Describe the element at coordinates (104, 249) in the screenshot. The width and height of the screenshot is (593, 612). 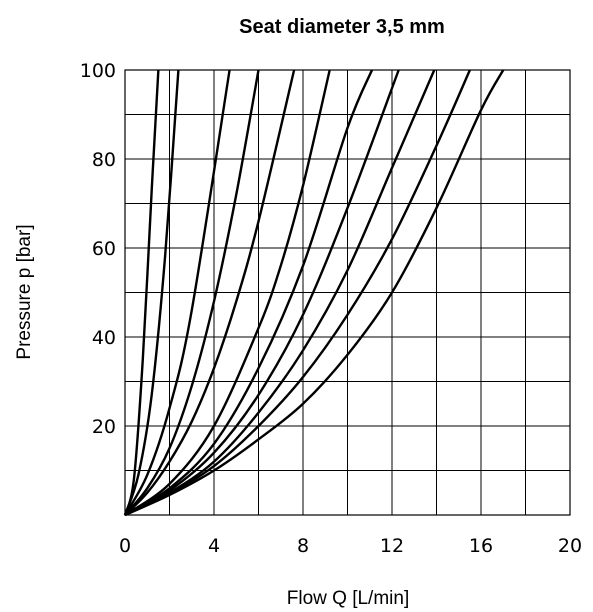
I see `y-tick-label: 60` at that location.